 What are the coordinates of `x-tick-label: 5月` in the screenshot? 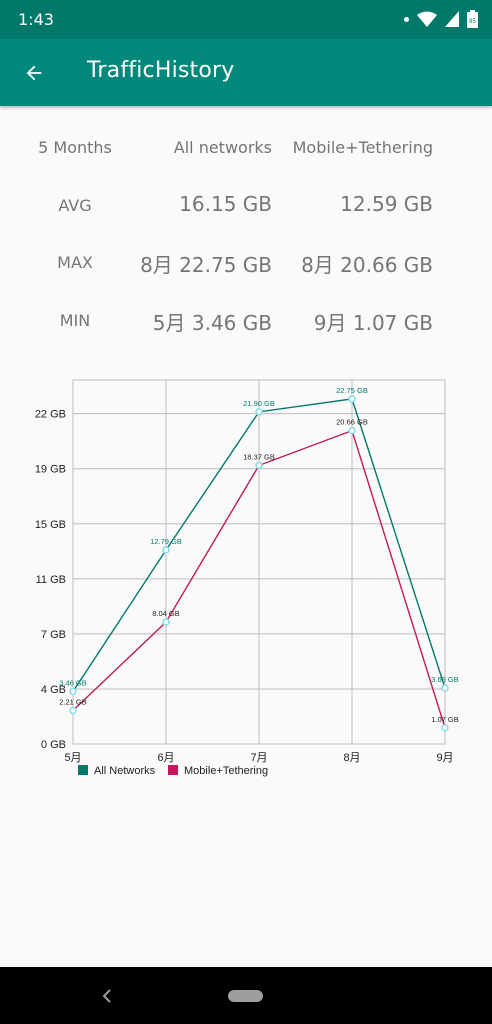 It's located at (72, 758).